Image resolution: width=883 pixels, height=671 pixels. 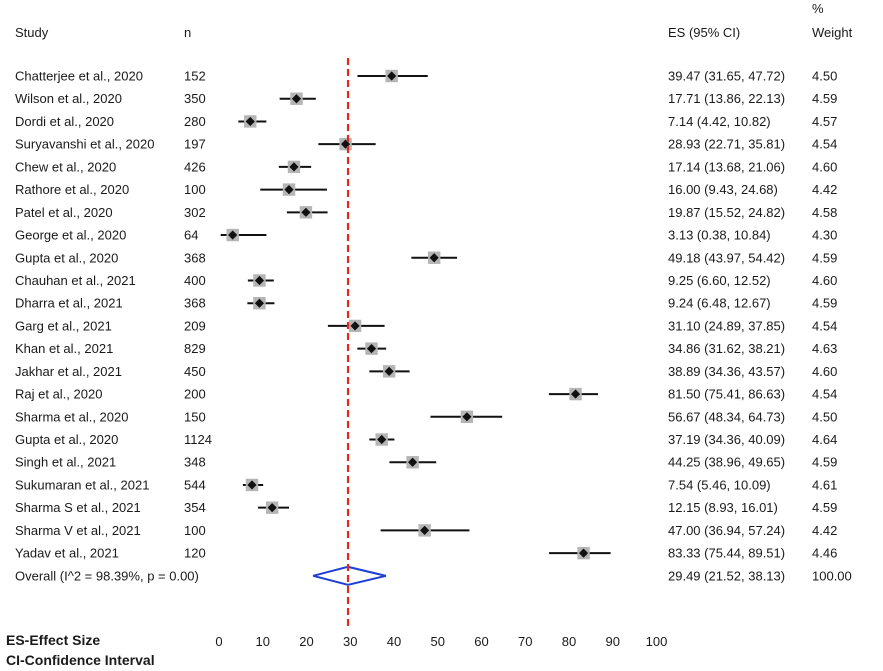 What do you see at coordinates (78, 507) in the screenshot?
I see `study-label: Sharma S et al., 2021` at bounding box center [78, 507].